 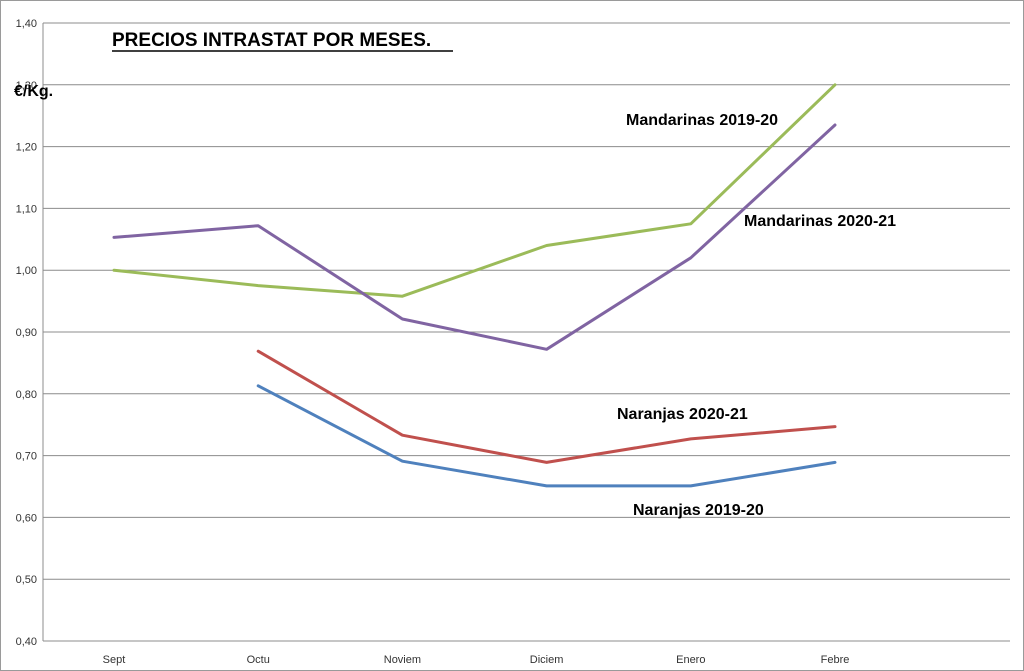 What do you see at coordinates (702, 120) in the screenshot?
I see `series-label: Mandarinas 2019-20` at bounding box center [702, 120].